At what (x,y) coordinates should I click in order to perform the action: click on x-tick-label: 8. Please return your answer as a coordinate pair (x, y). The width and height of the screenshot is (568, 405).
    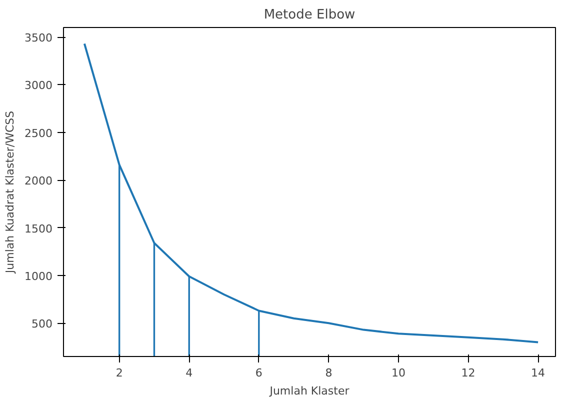
    Looking at the image, I should click on (328, 373).